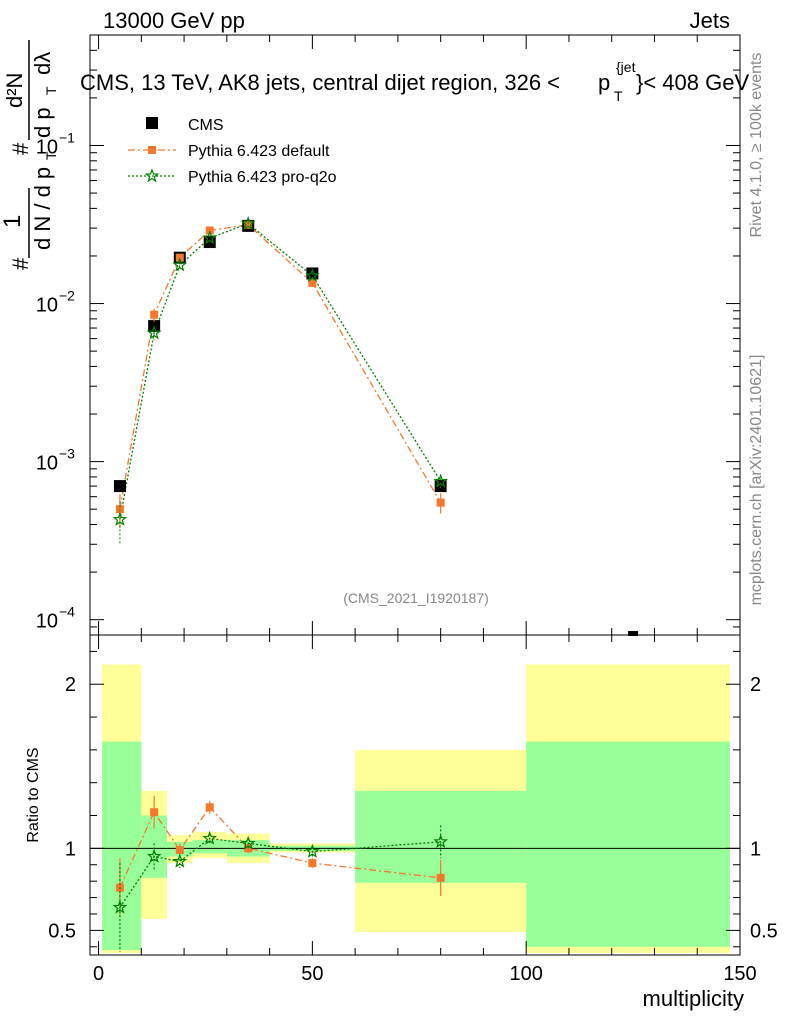 This screenshot has height=1024, width=786. Describe the element at coordinates (67, 612) in the screenshot. I see `y-tick-exp--4: −4` at that location.